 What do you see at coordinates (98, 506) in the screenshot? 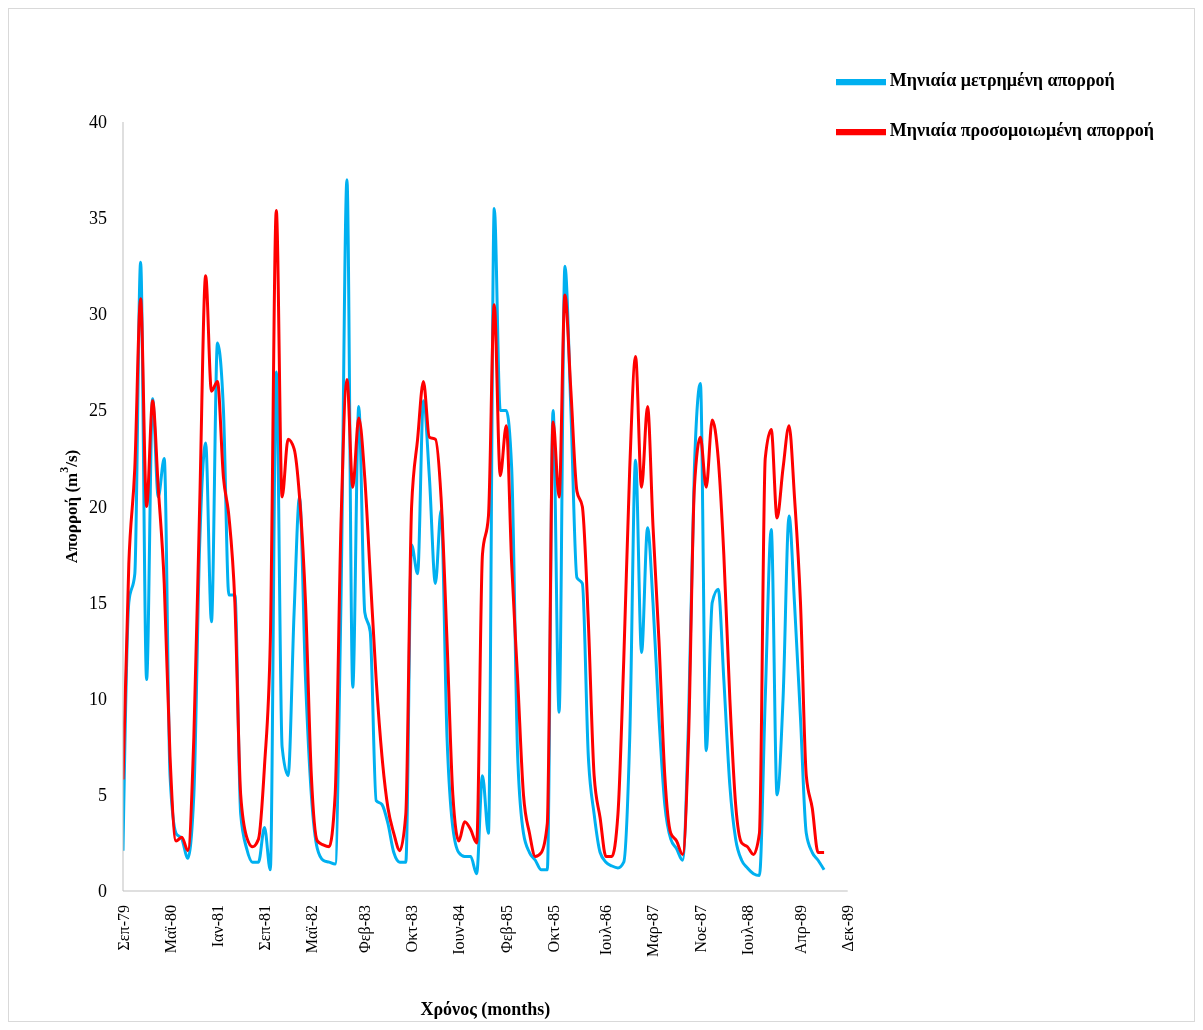
I see `y-tick-label: 20` at bounding box center [98, 506].